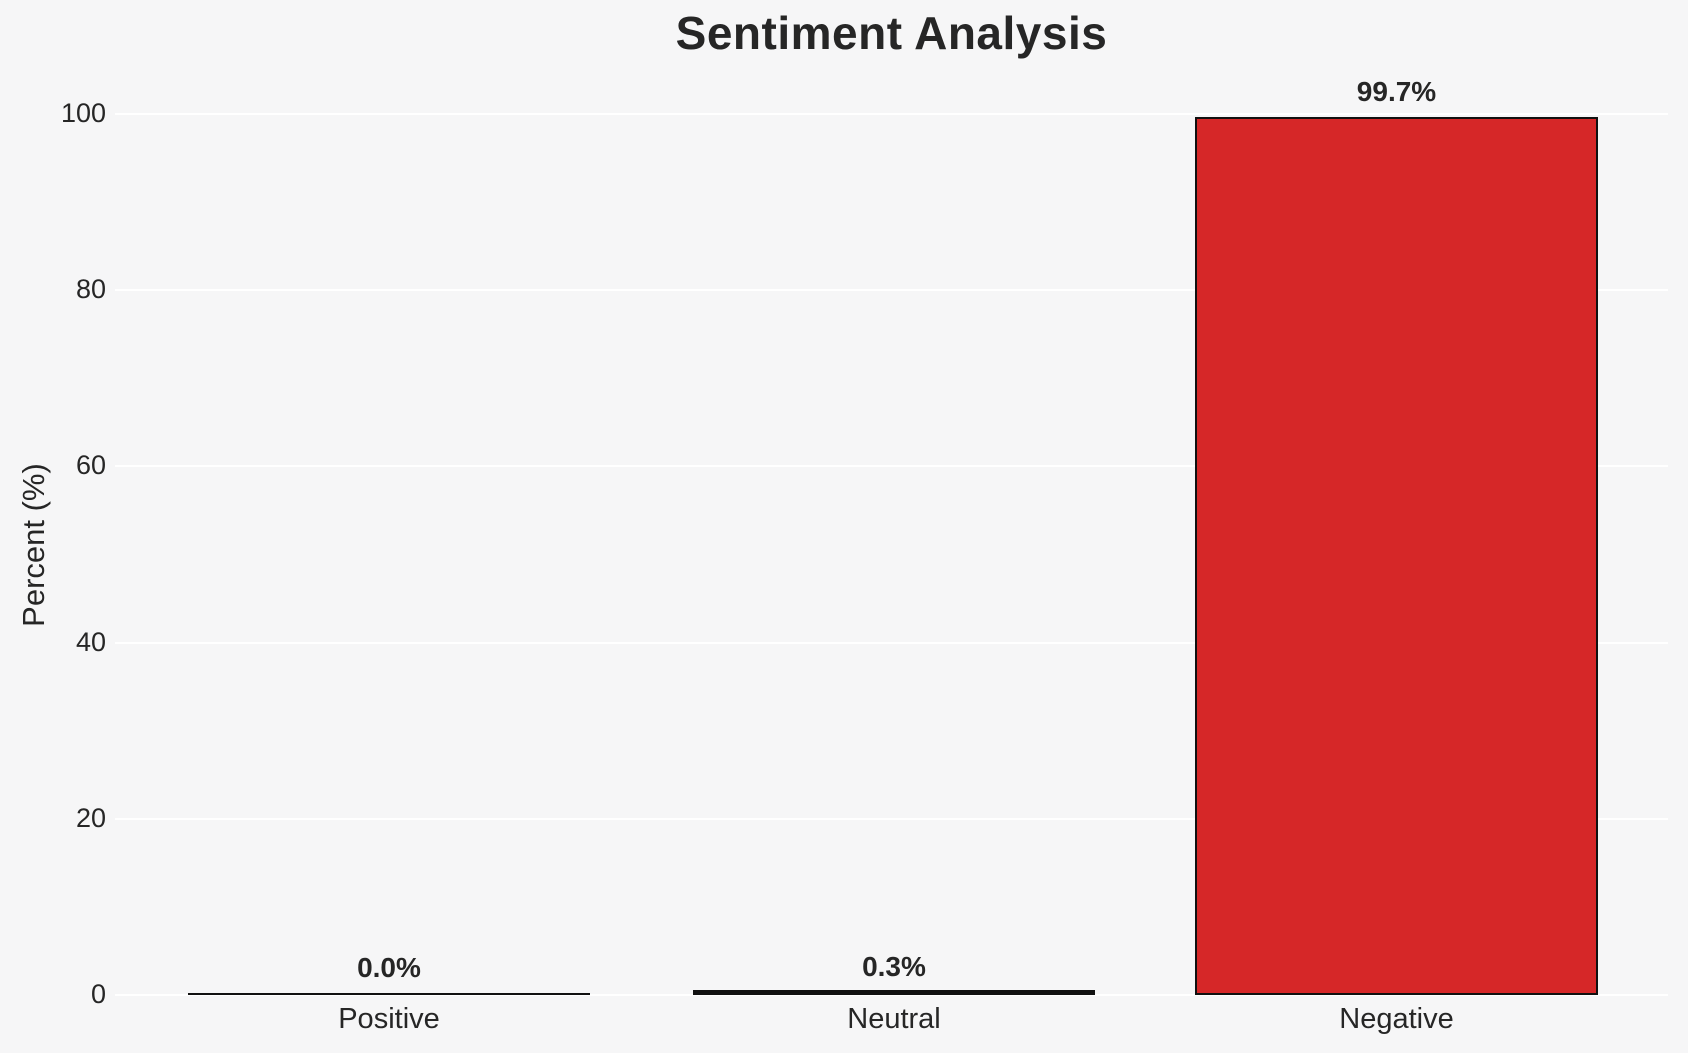 This screenshot has height=1053, width=1688. I want to click on y-tick-label: 60, so click(90, 465).